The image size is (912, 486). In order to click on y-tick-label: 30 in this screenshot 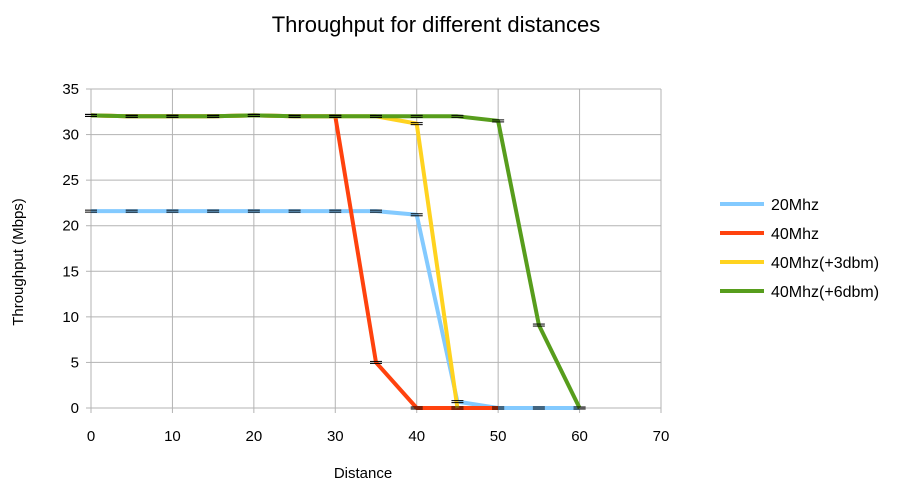, I will do `click(70, 135)`.